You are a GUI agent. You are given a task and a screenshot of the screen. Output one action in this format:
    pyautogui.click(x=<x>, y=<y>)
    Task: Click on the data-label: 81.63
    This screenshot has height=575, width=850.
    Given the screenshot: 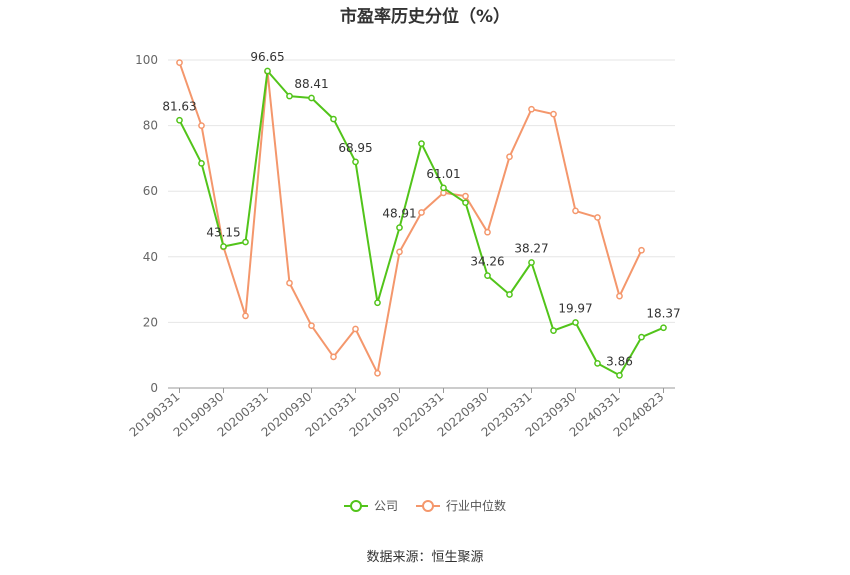 What is the action you would take?
    pyautogui.click(x=179, y=106)
    